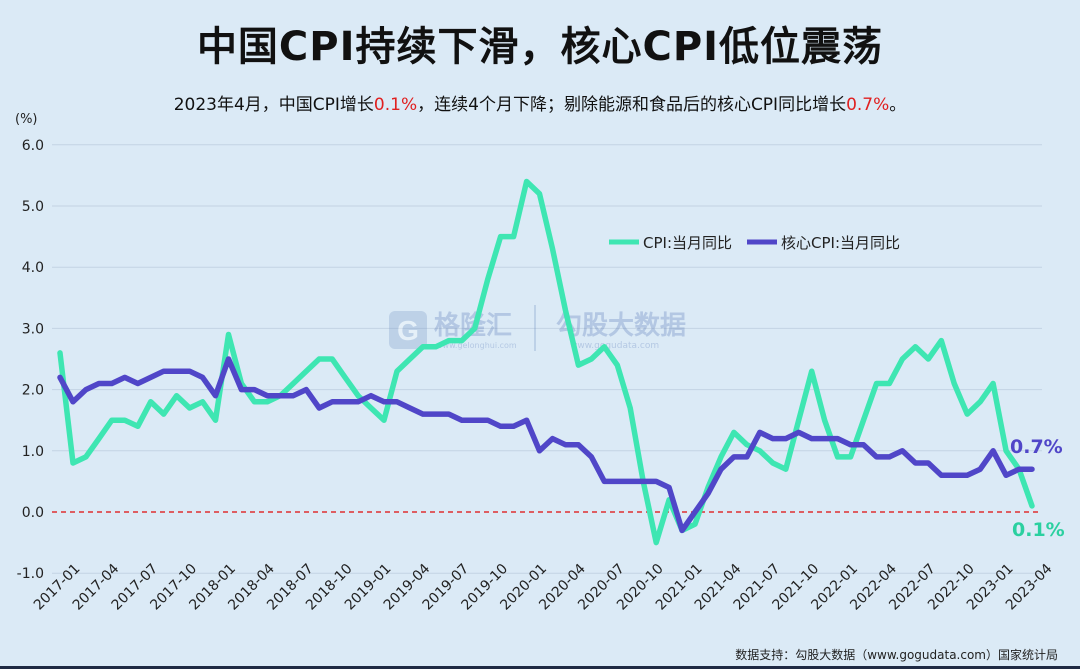 The width and height of the screenshot is (1080, 669). I want to click on y-tick-label: 4.0, so click(33, 268).